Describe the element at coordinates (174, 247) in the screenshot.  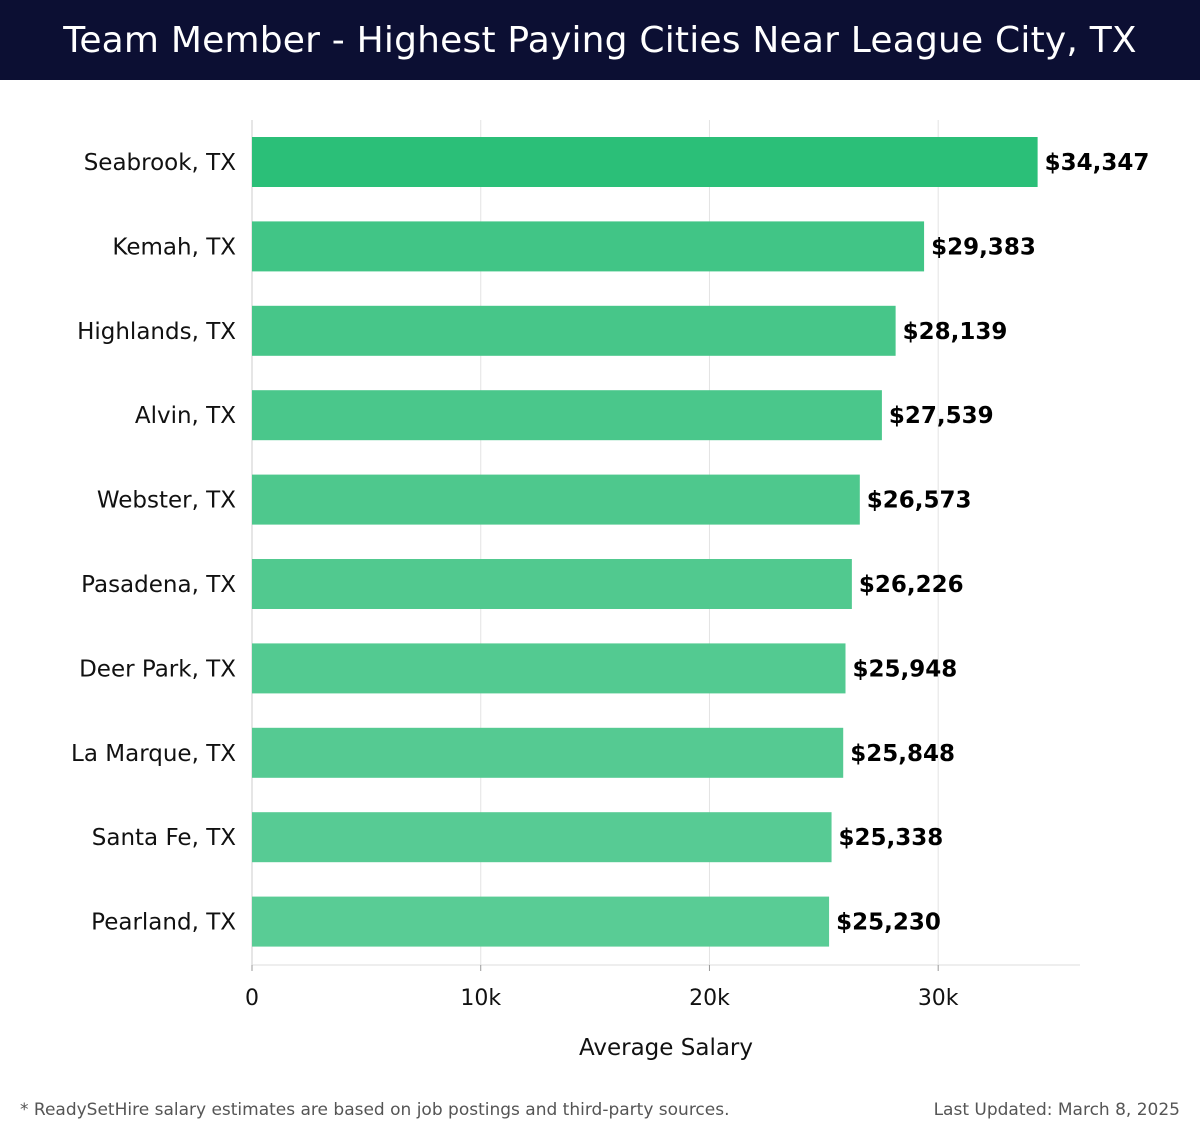
I see `category-label: Kemah, TX` at that location.